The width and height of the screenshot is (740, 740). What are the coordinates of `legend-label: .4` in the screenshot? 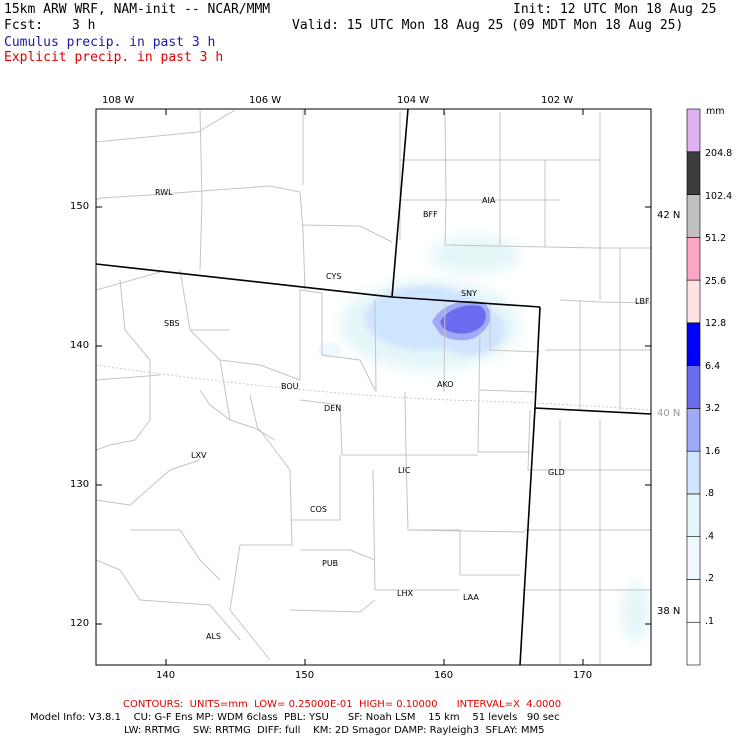 It's located at (710, 536).